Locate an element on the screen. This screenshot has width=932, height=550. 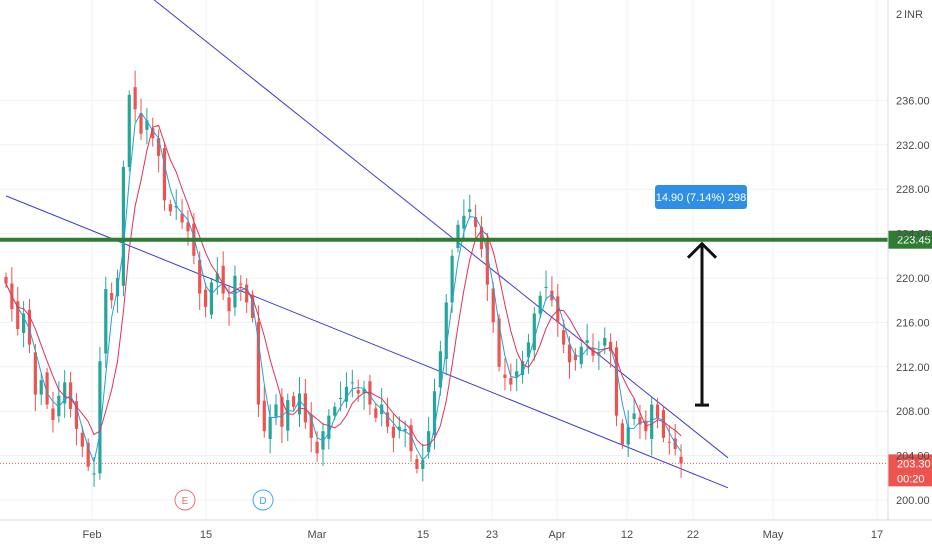
currency-label: INR is located at coordinates (913, 15).